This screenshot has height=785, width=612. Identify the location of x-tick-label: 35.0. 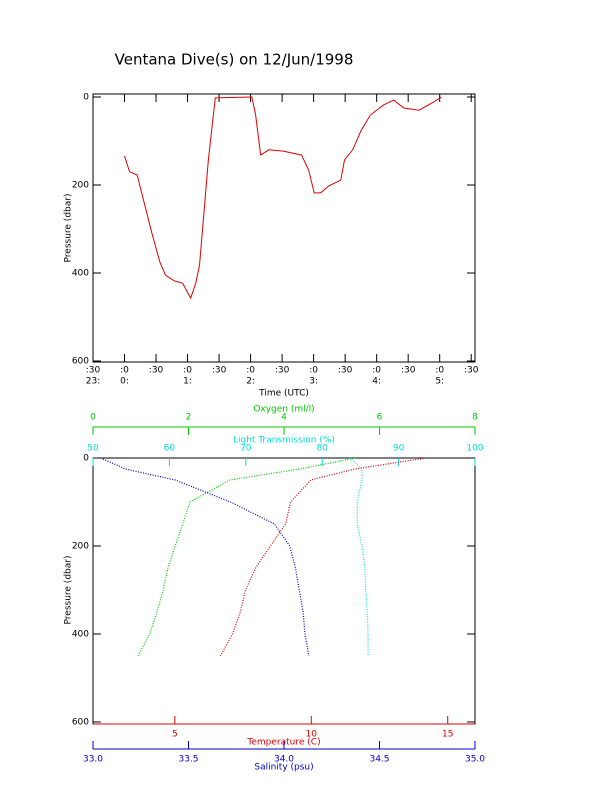
(475, 760).